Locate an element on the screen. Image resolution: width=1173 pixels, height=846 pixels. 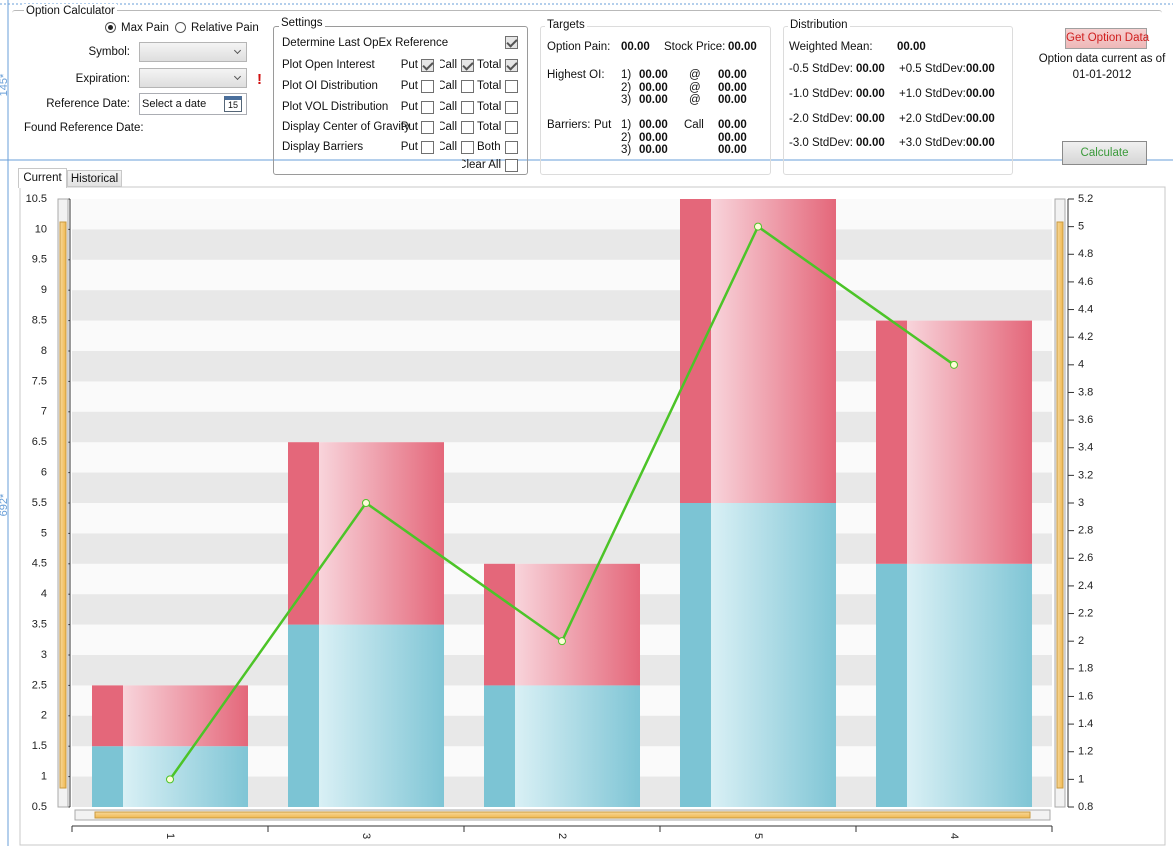
option-label: Both is located at coordinates (489, 147).